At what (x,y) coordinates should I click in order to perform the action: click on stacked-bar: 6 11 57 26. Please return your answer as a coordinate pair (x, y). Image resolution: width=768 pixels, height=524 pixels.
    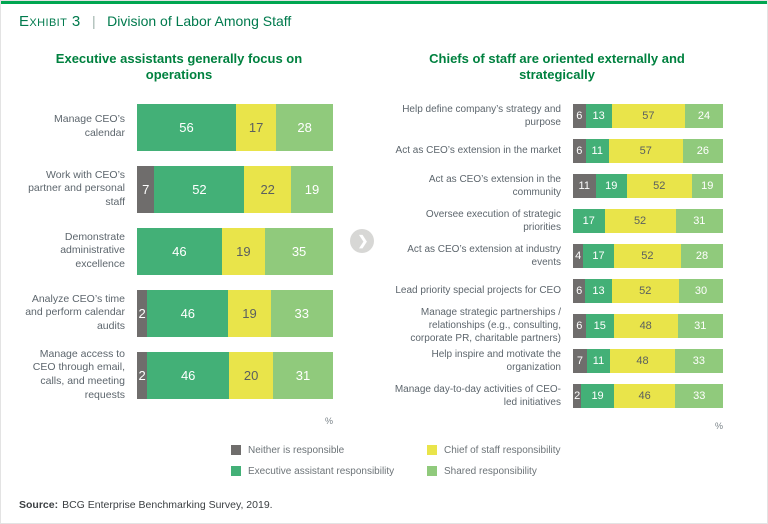
    Looking at the image, I should click on (648, 150).